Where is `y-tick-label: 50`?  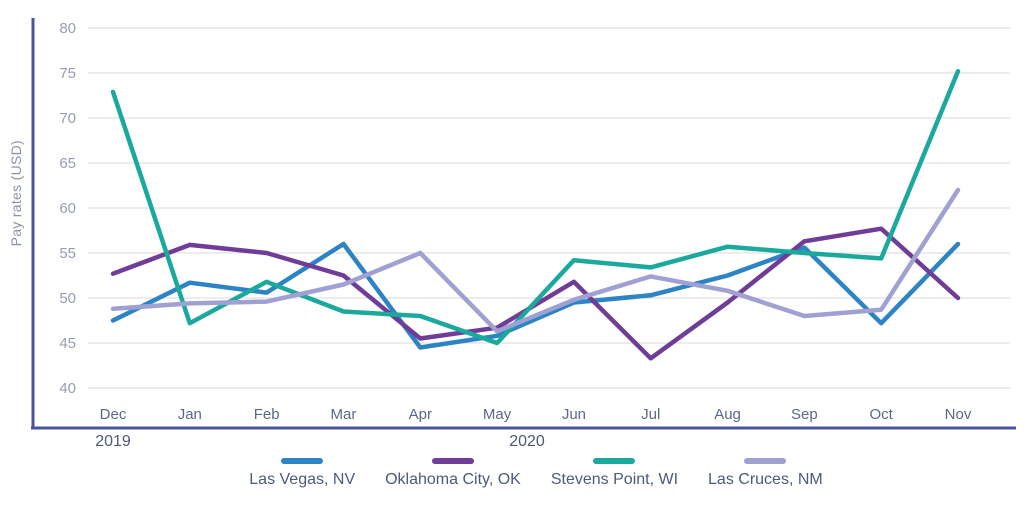
y-tick-label: 50 is located at coordinates (67, 298).